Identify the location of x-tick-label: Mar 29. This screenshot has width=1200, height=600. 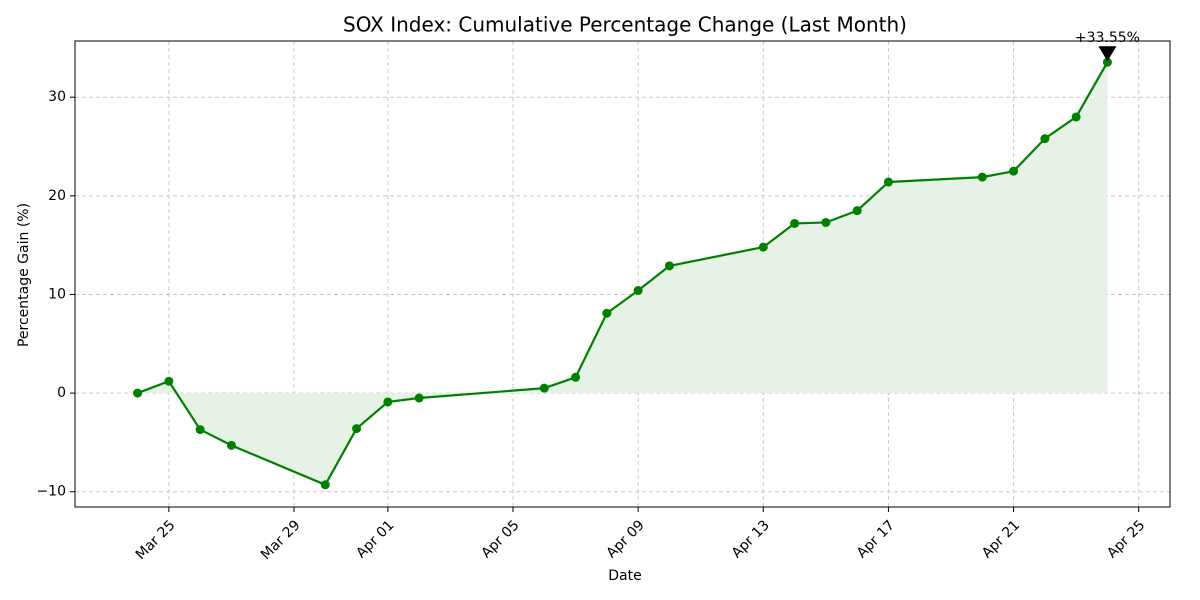
(281, 540).